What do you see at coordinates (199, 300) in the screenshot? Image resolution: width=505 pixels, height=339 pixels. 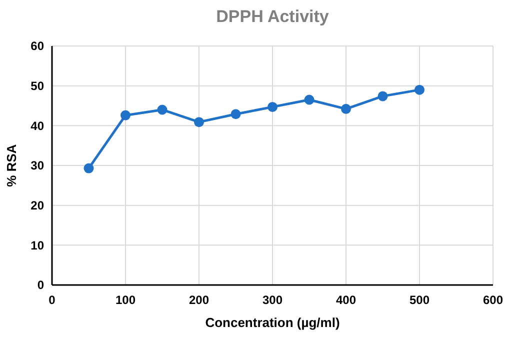 I see `x-tick-label: 200` at bounding box center [199, 300].